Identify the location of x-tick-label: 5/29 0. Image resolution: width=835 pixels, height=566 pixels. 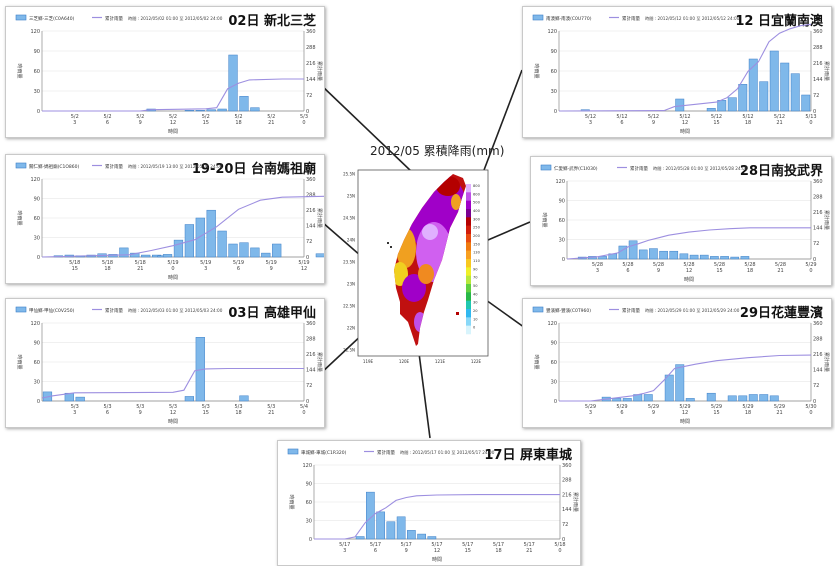
(810, 268).